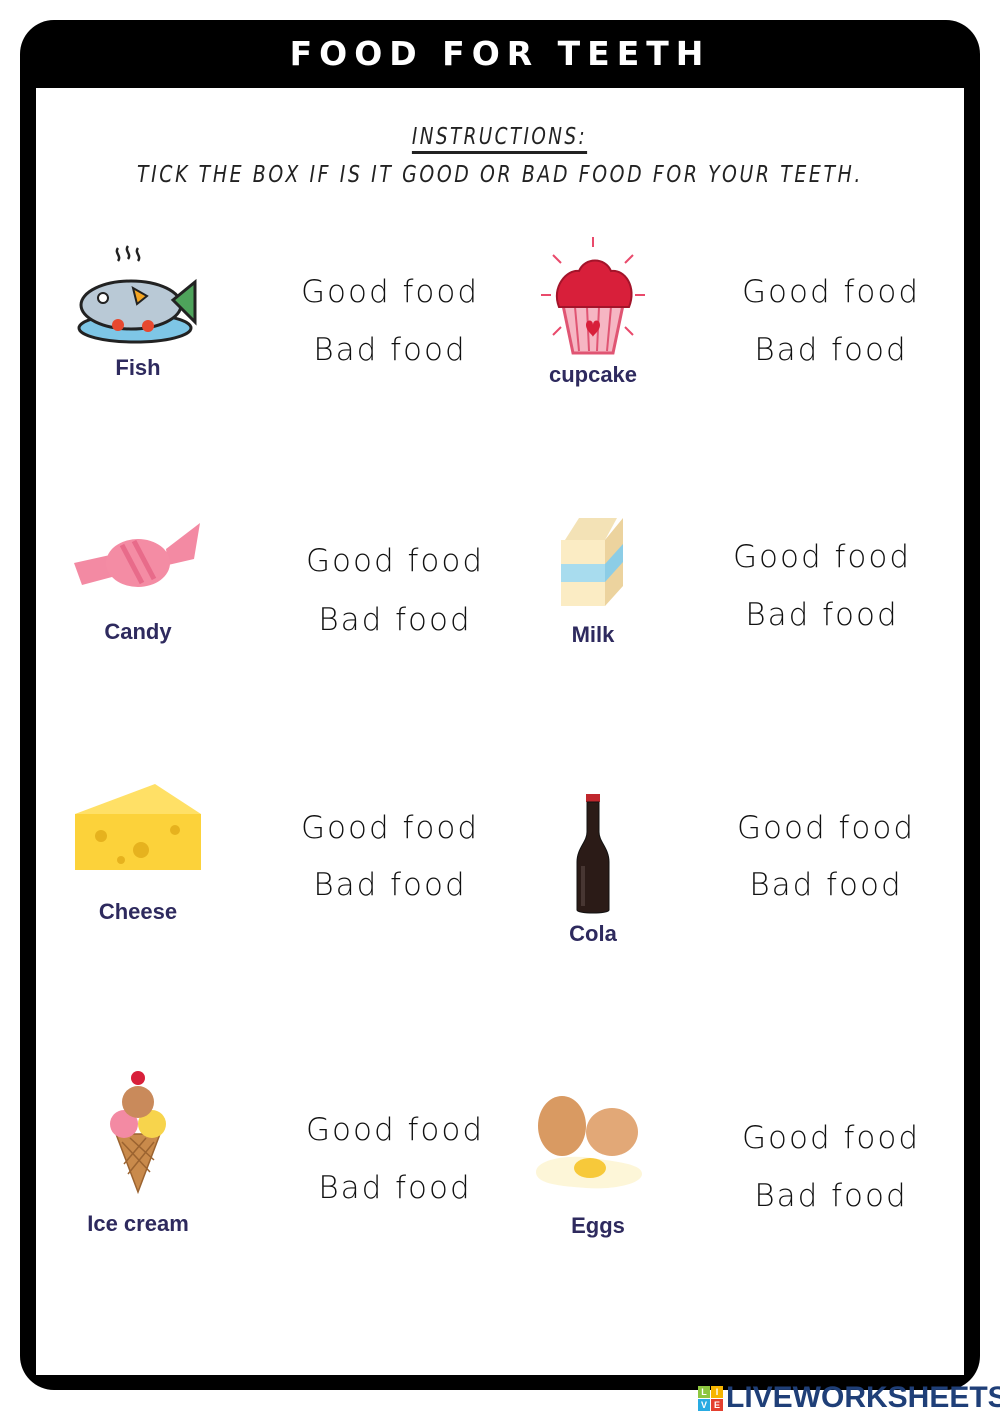  Describe the element at coordinates (395, 1130) in the screenshot. I see `ice-cream-good-option: Good food` at that location.